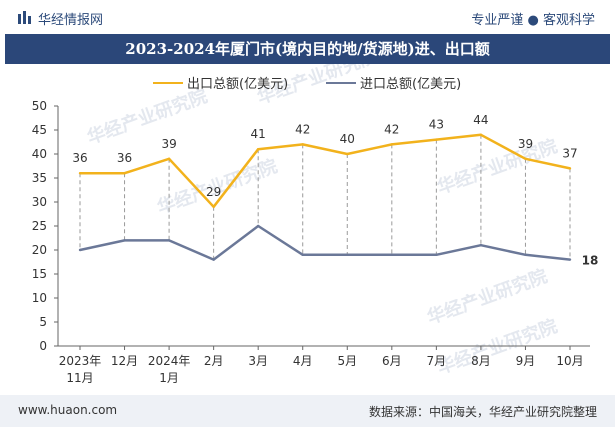 This screenshot has width=615, height=427. What do you see at coordinates (39, 154) in the screenshot?
I see `y-tick-label: 40` at bounding box center [39, 154].